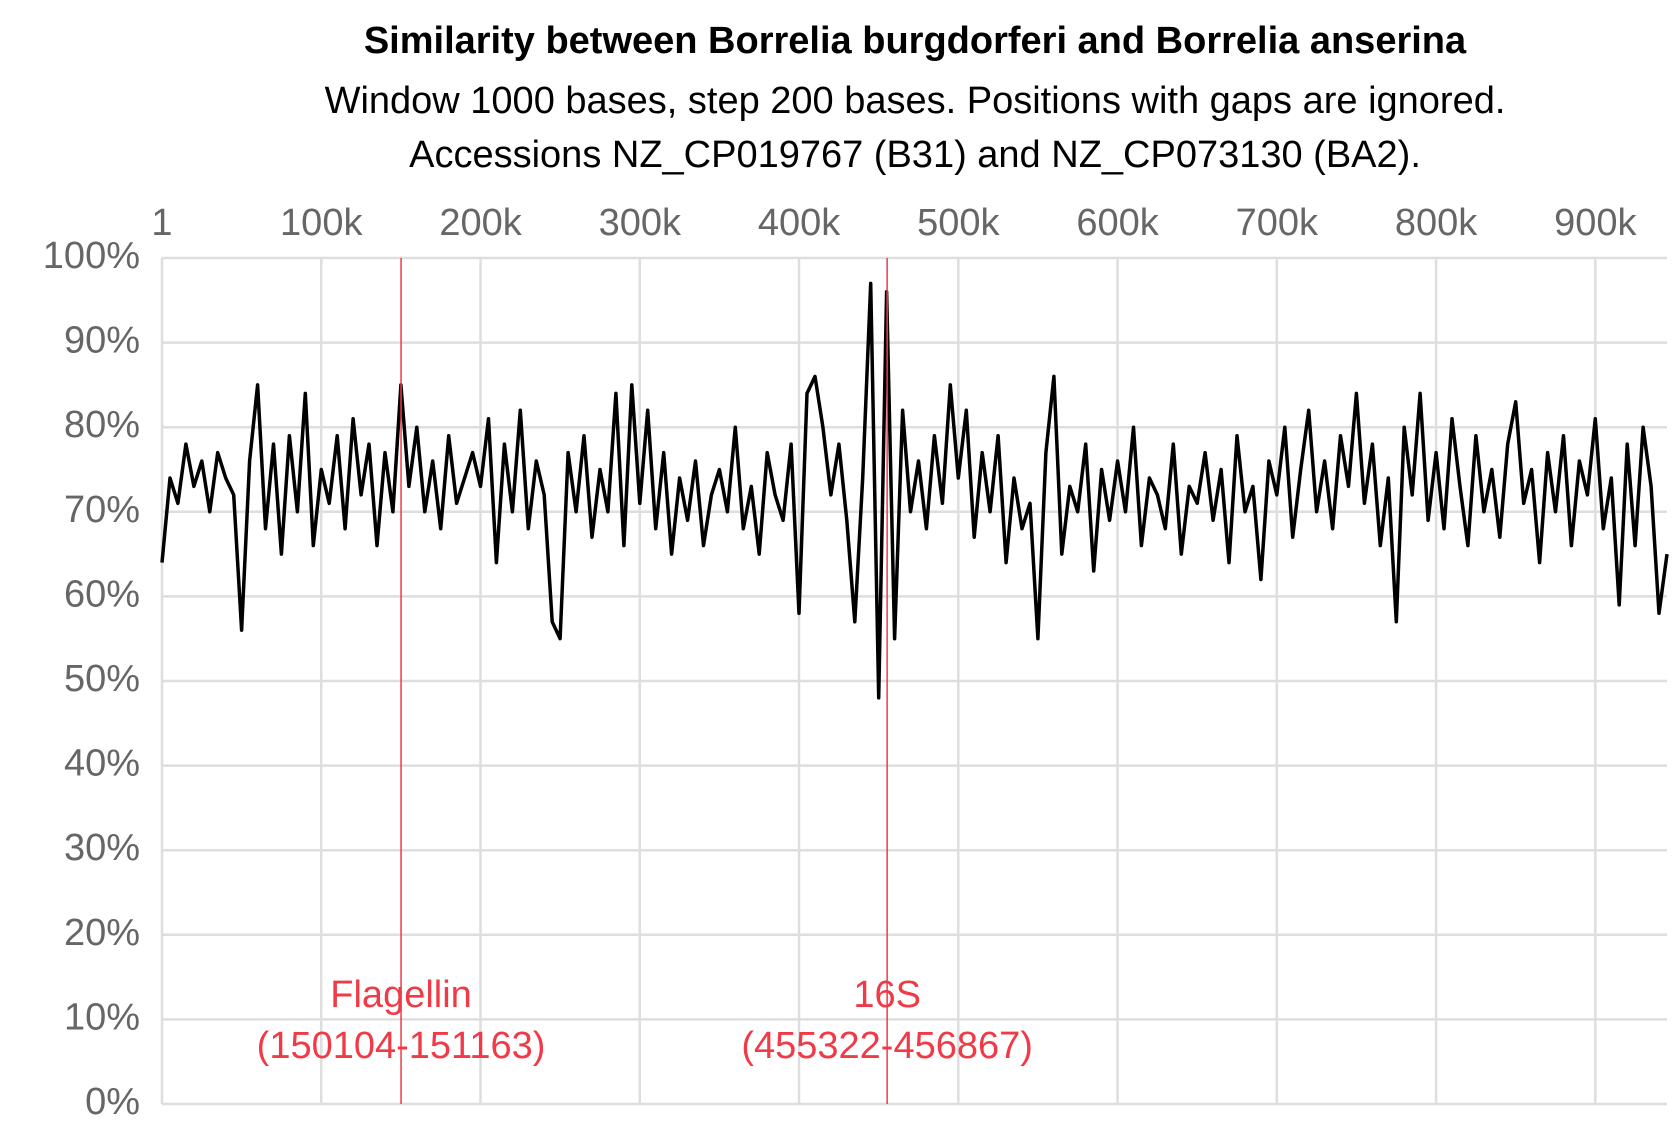  Describe the element at coordinates (1117, 223) in the screenshot. I see `x-tick-label: 600k` at that location.